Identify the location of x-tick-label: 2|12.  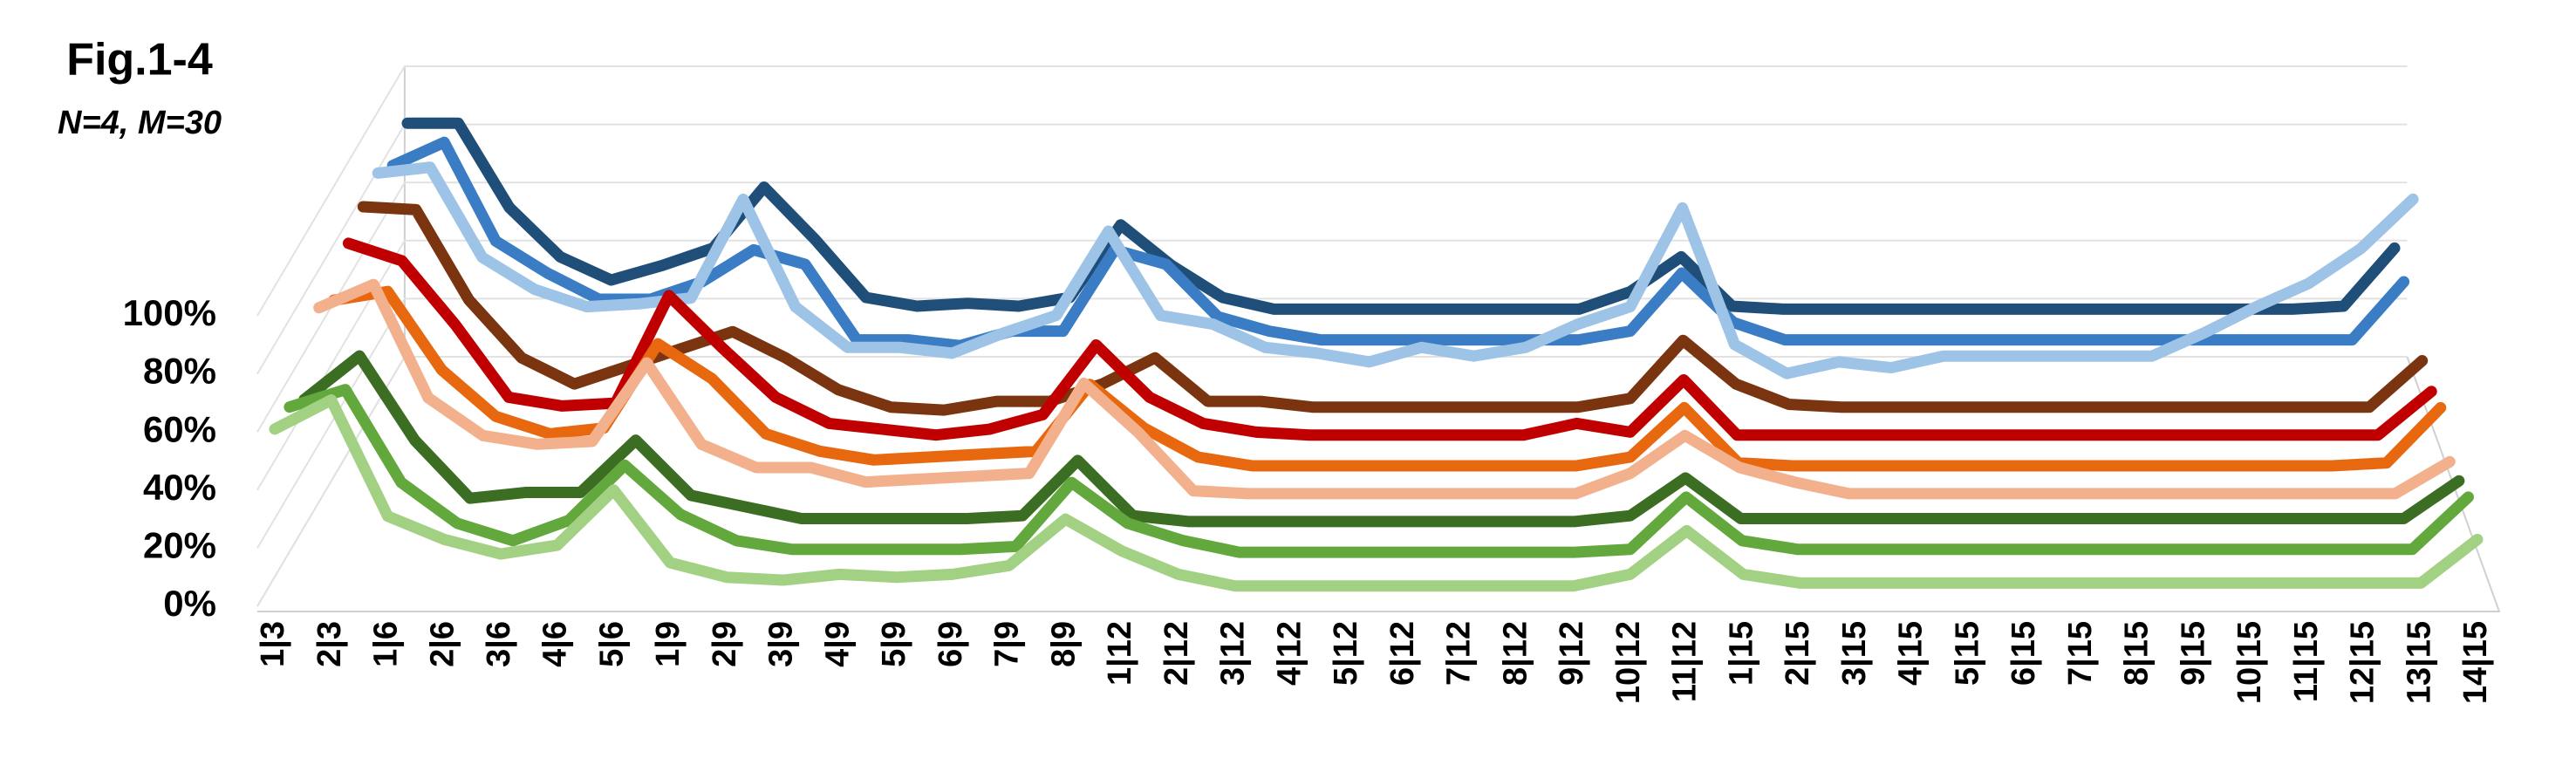
(1176, 653).